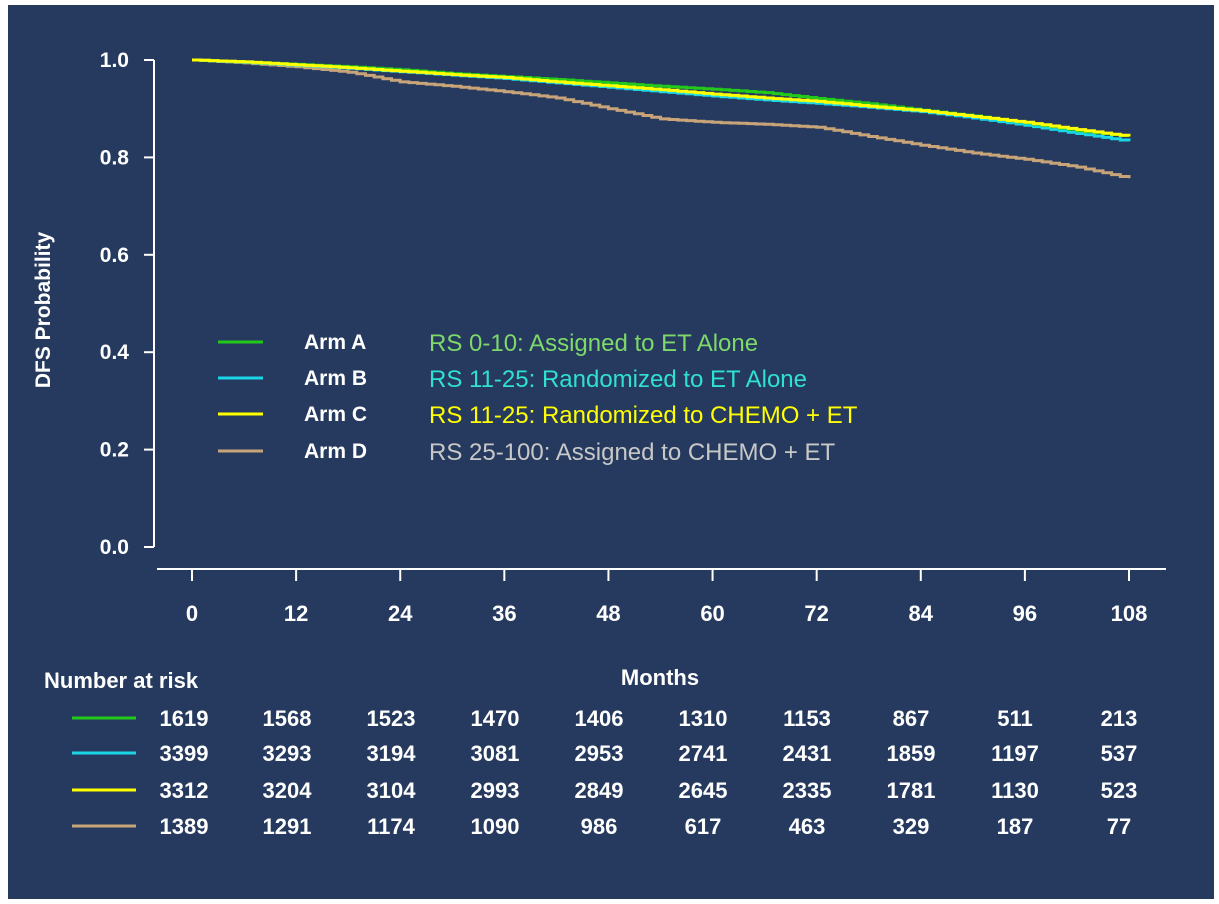 This screenshot has width=1219, height=904. Describe the element at coordinates (288, 790) in the screenshot. I see `risk-count: 3204` at that location.